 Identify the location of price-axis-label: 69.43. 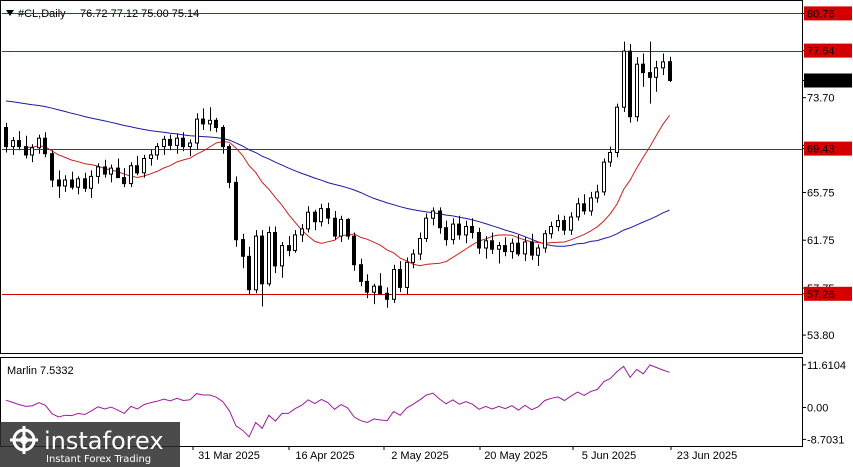
(821, 150).